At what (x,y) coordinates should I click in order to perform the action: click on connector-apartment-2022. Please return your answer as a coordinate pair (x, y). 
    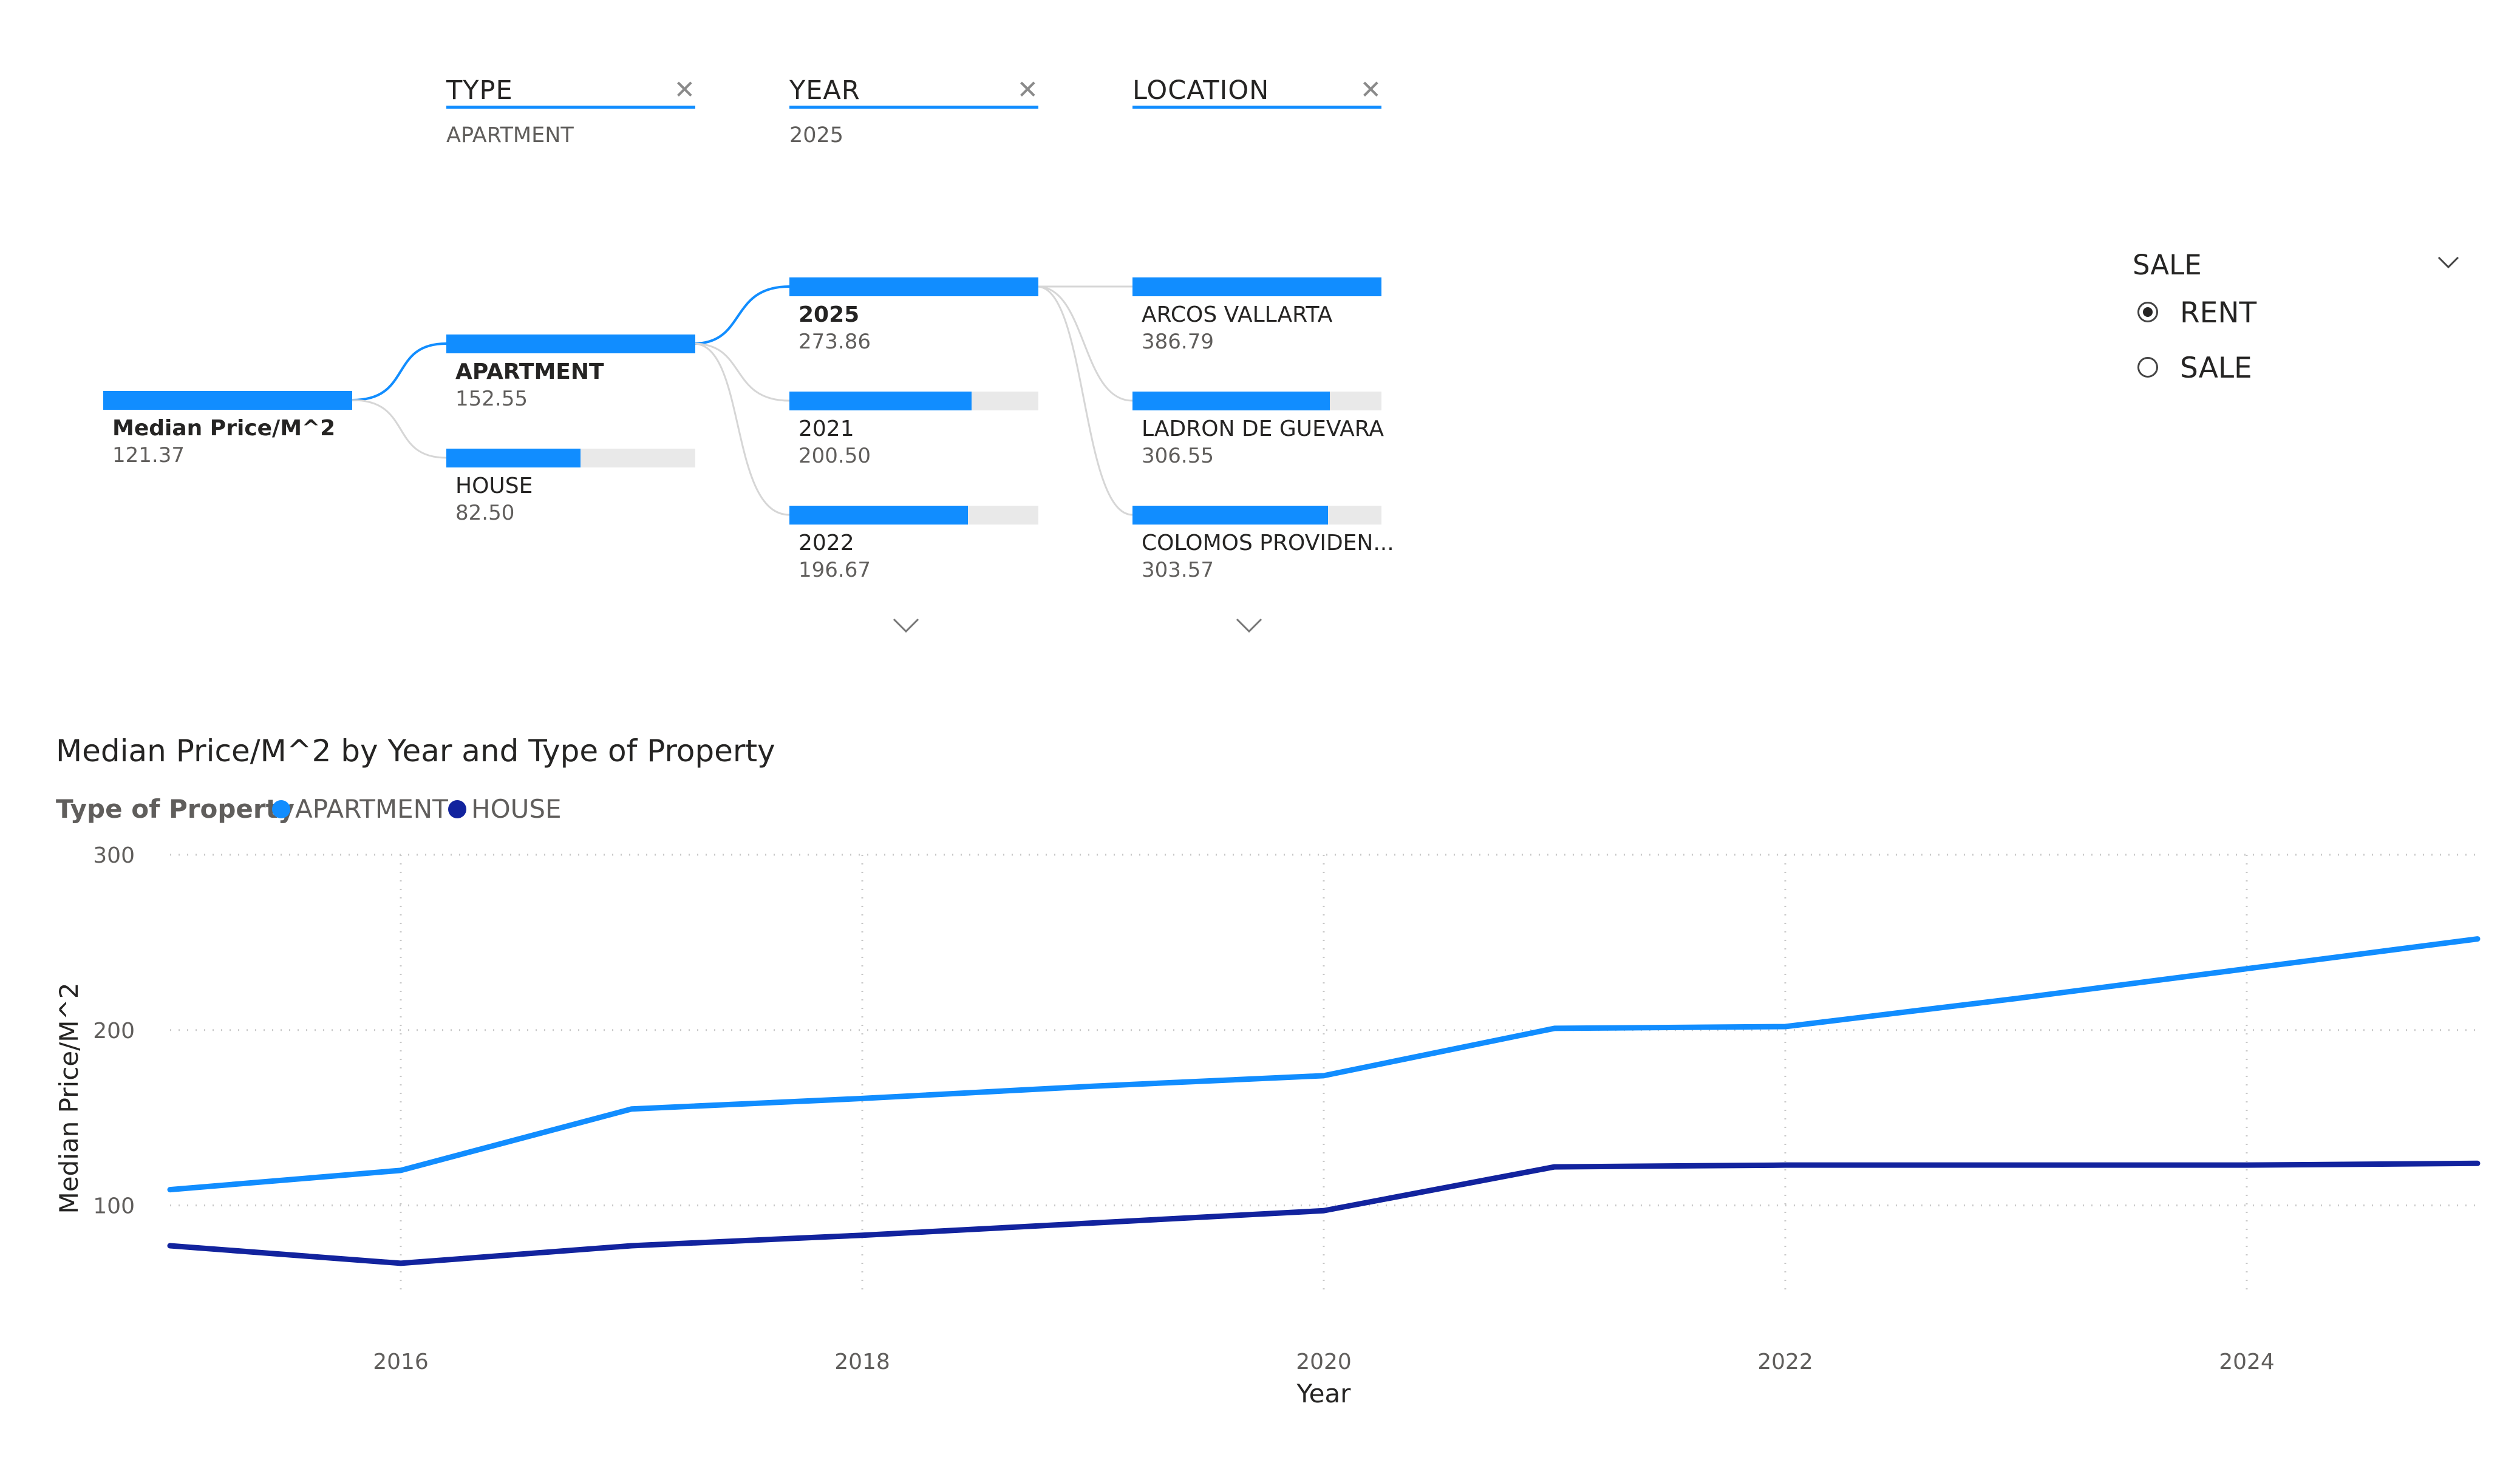
    Looking at the image, I should click on (741, 429).